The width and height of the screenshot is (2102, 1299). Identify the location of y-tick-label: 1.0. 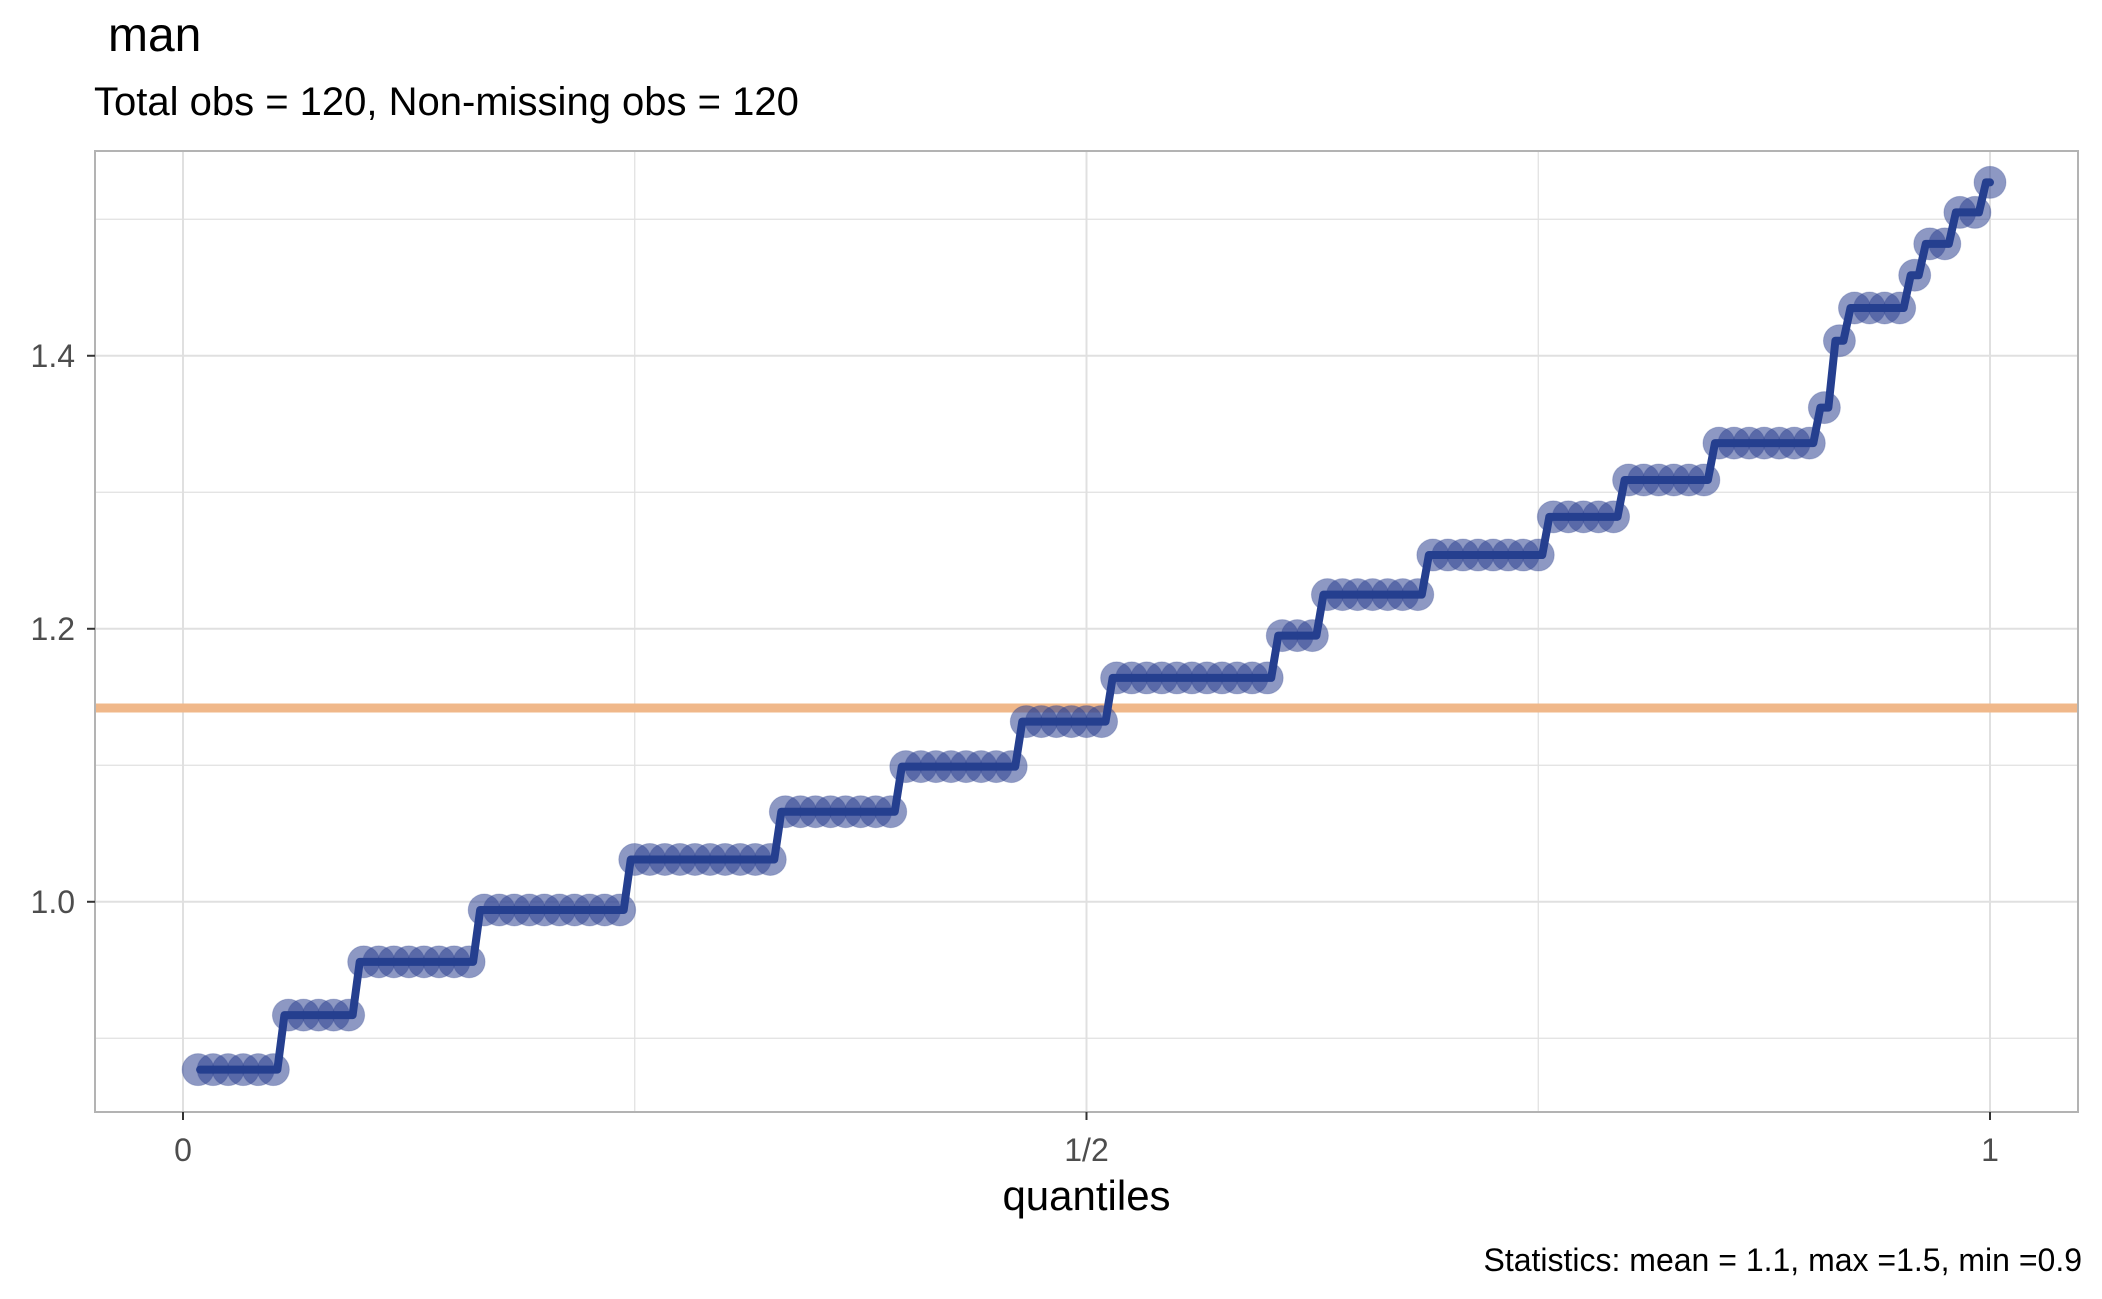
(53, 902).